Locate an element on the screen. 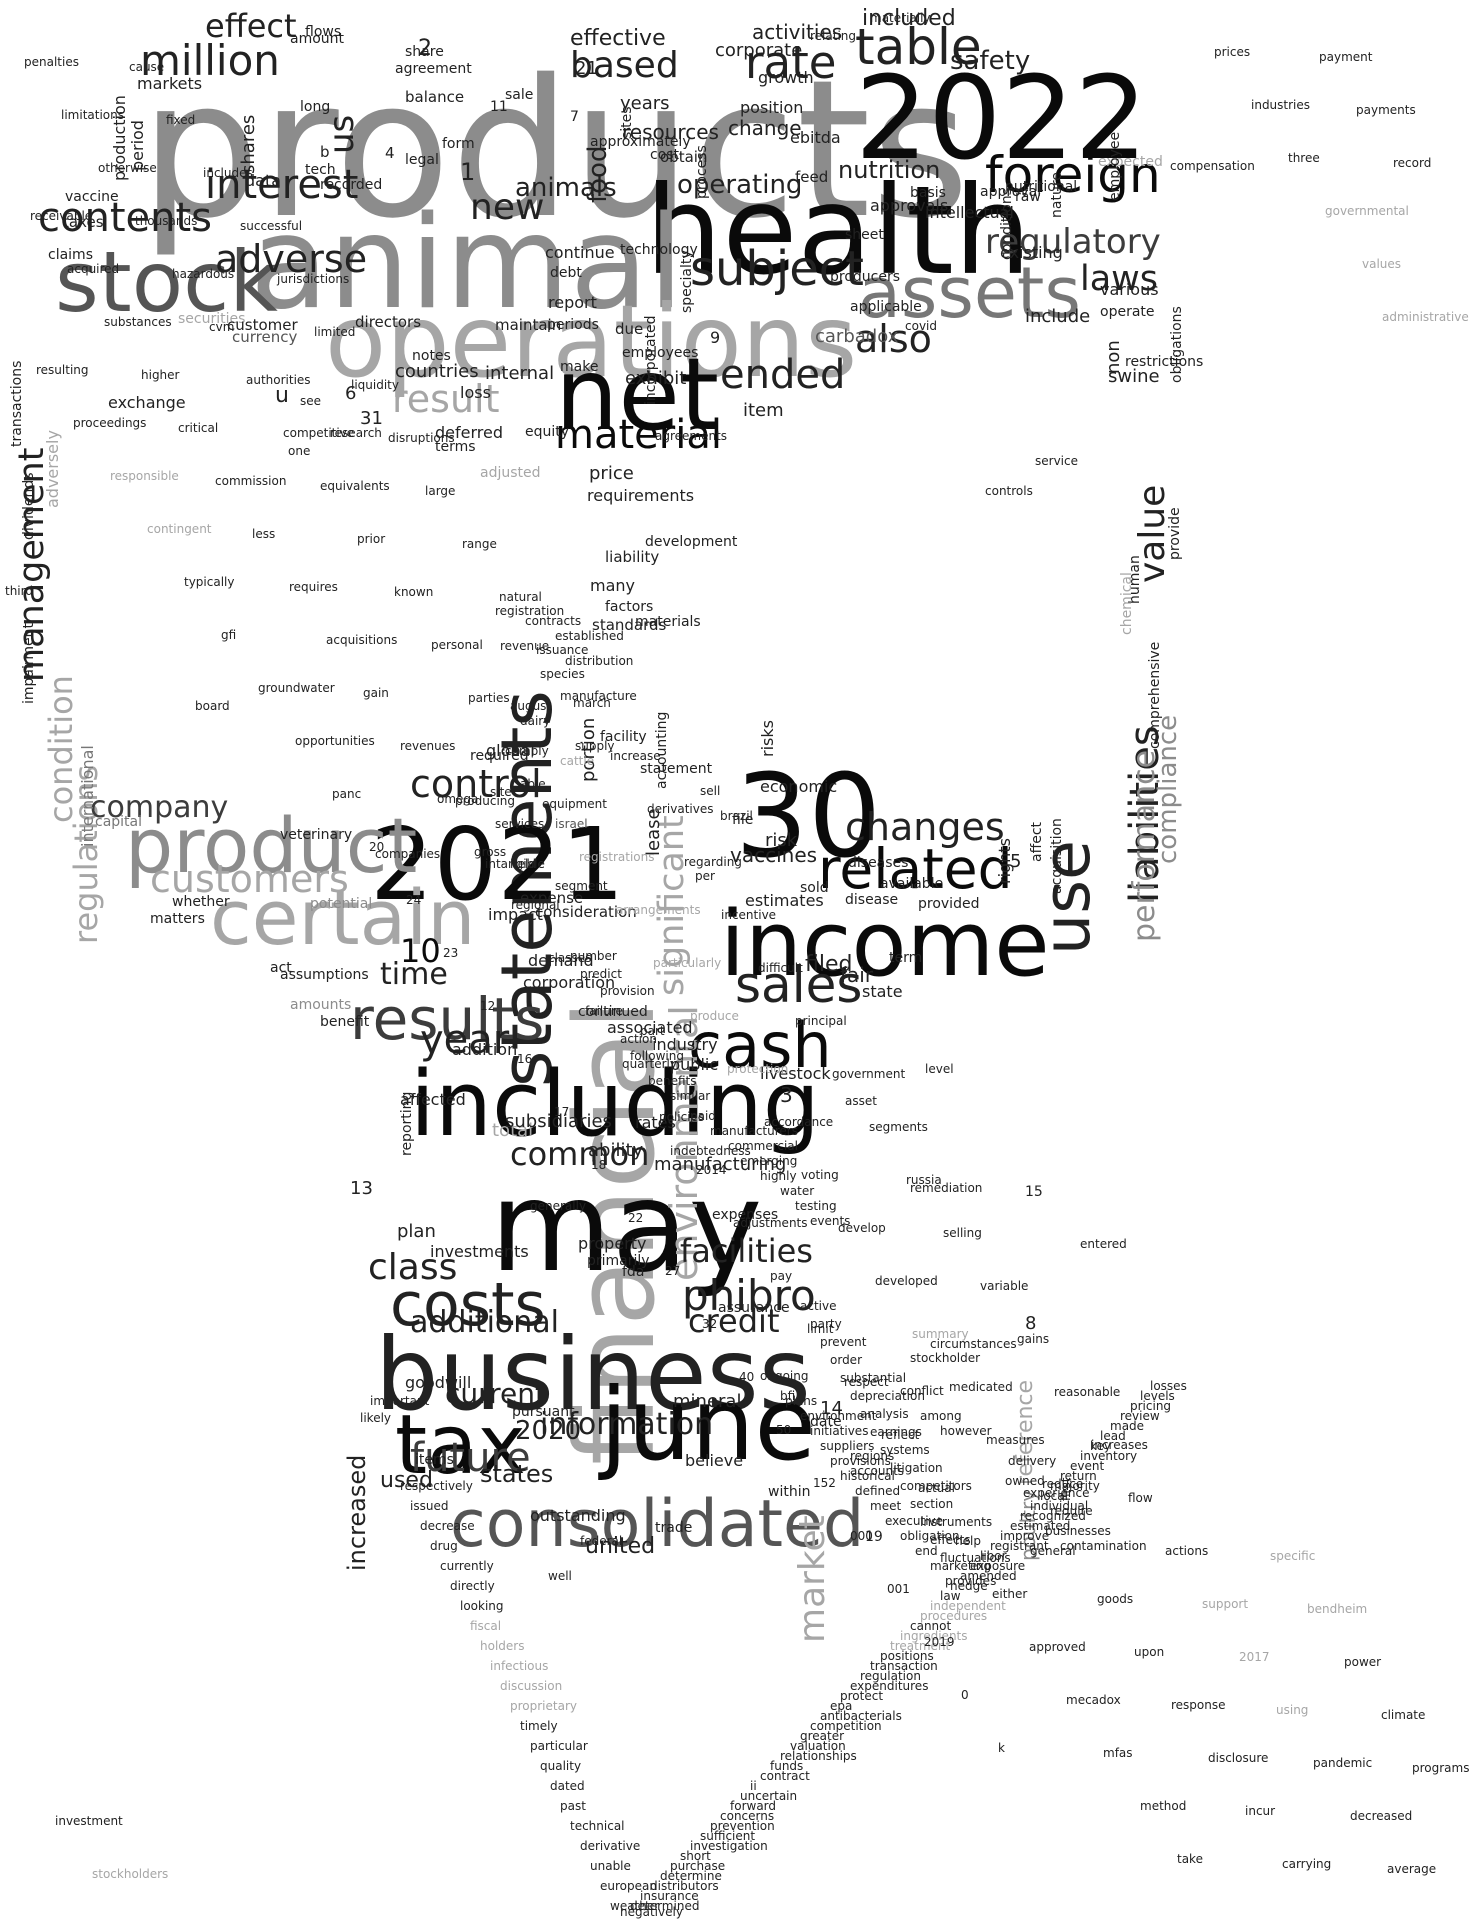 The height and width of the screenshot is (1920, 1471). word-6: 6 is located at coordinates (351, 393).